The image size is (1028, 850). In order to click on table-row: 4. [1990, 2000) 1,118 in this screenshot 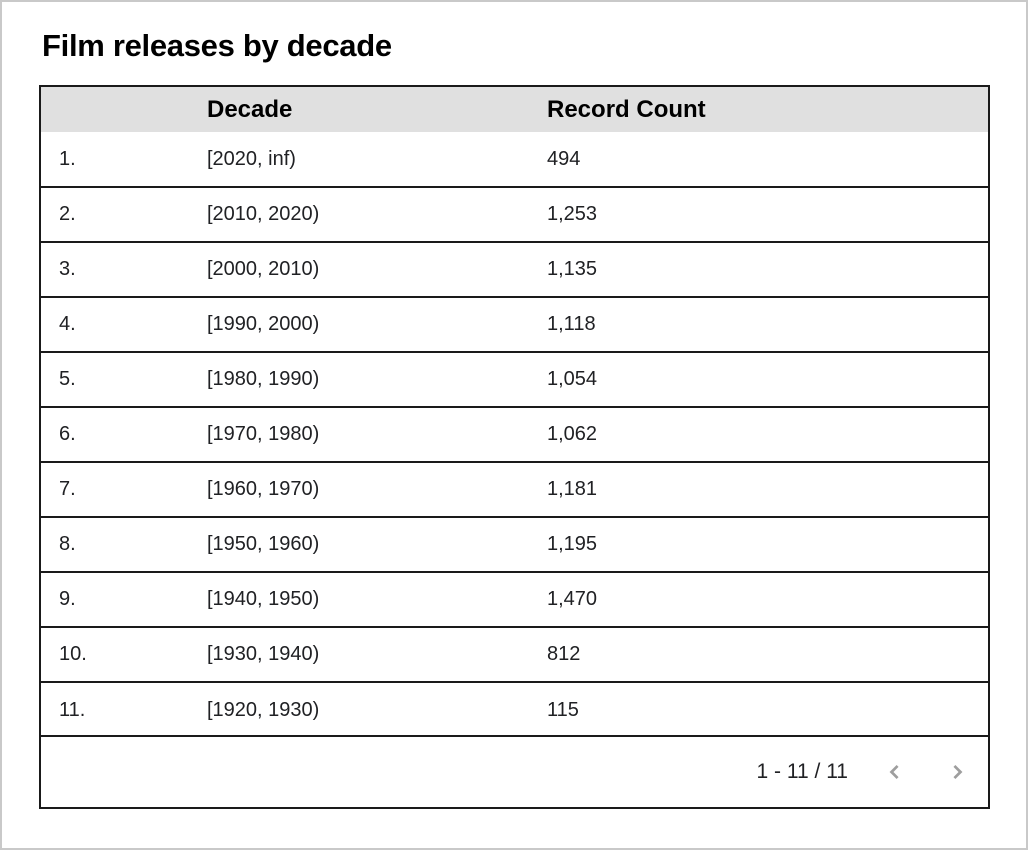, I will do `click(514, 324)`.